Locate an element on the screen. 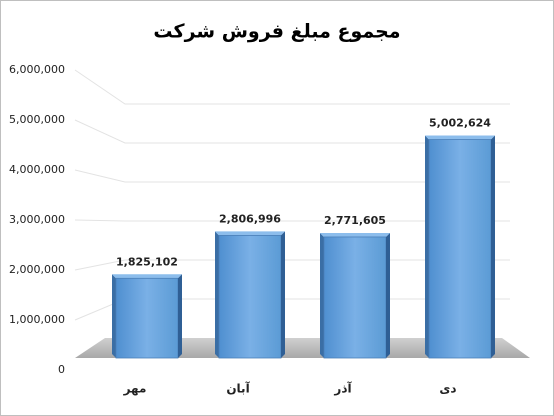 The image size is (554, 416). y-tick-label: 6,000,000 is located at coordinates (37, 69).